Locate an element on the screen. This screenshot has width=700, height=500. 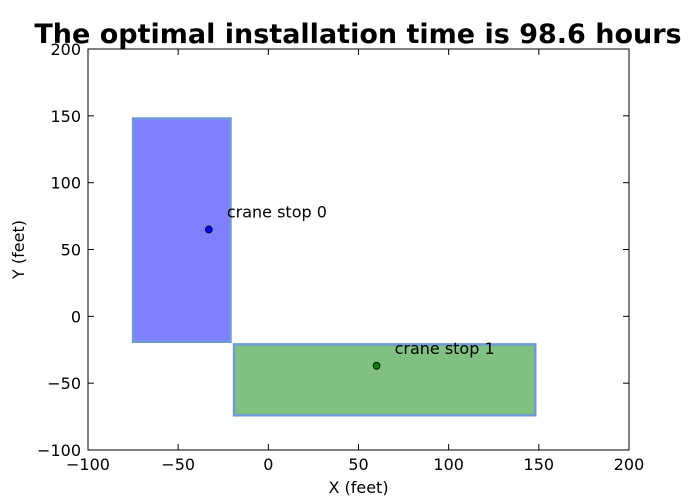
x-axis-label: X (feet) is located at coordinates (358, 487).